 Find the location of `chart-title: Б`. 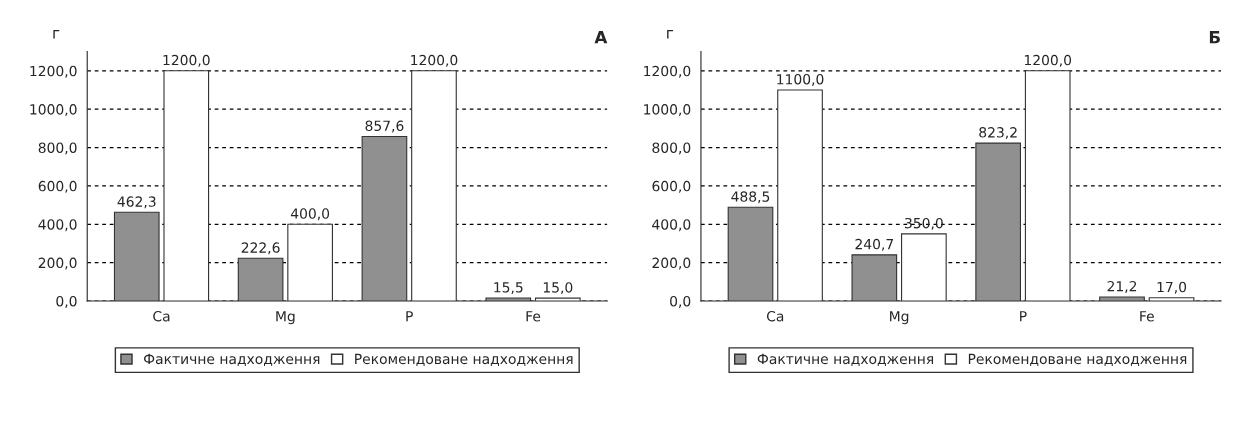

chart-title: Б is located at coordinates (1214, 37).